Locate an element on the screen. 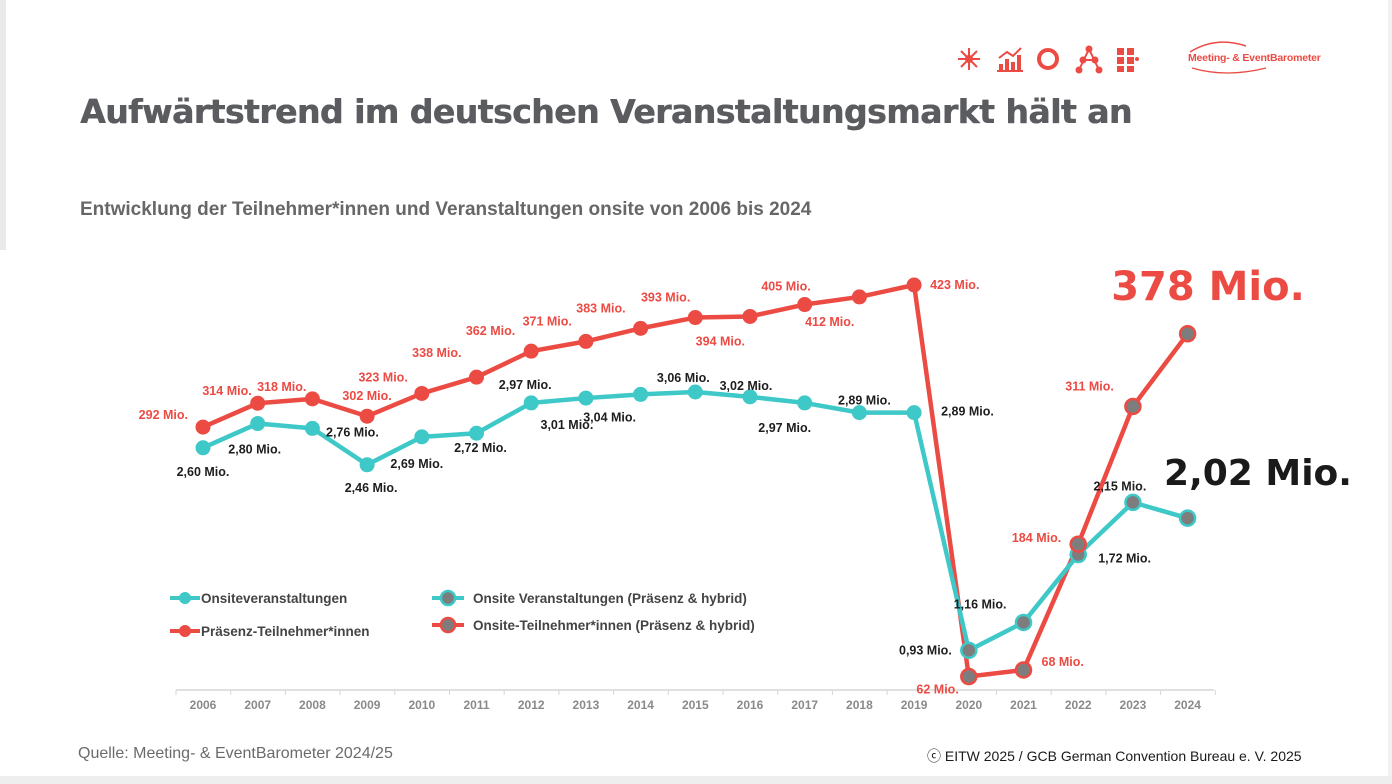 Image resolution: width=1392 pixels, height=784 pixels. x-tick-label: 2015 is located at coordinates (695, 705).